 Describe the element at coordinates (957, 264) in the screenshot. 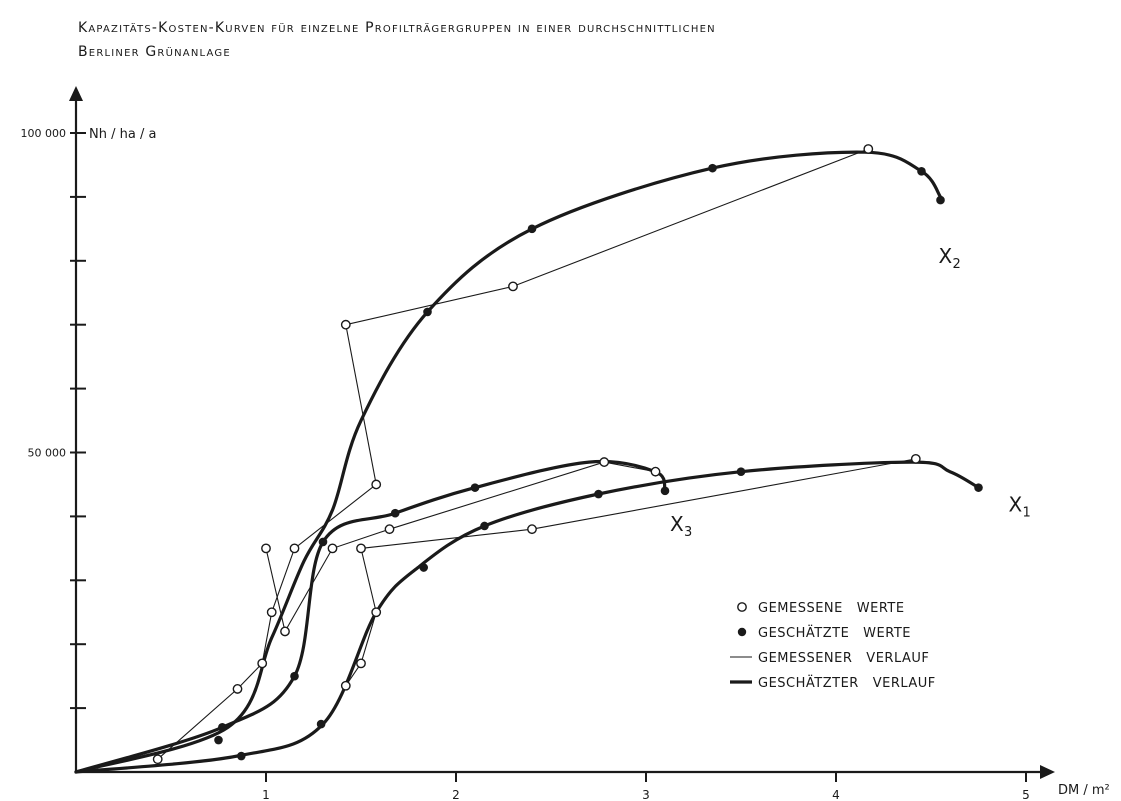

I see `series-label-sub-x2: 2` at that location.